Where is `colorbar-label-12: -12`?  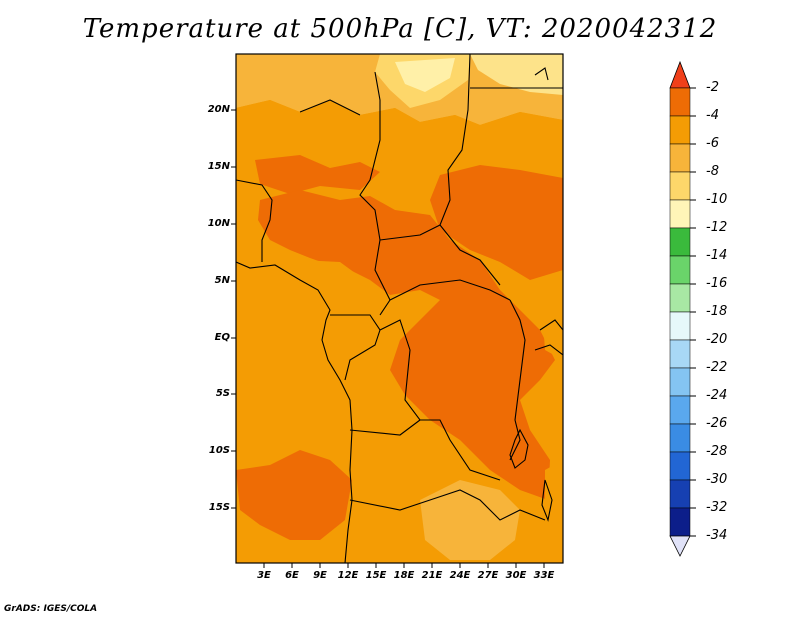 colorbar-label-12: -12 is located at coordinates (717, 227).